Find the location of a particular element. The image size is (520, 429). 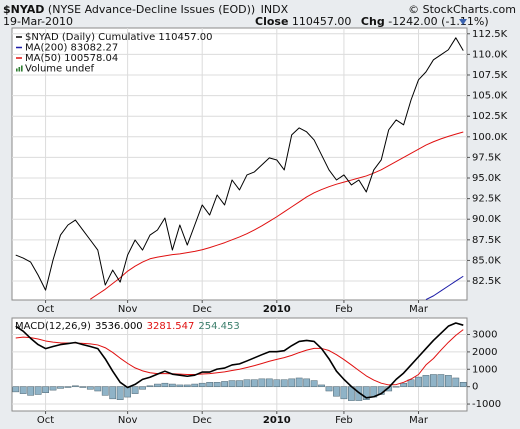

y-tick-label: 82.5K is located at coordinates (486, 281).